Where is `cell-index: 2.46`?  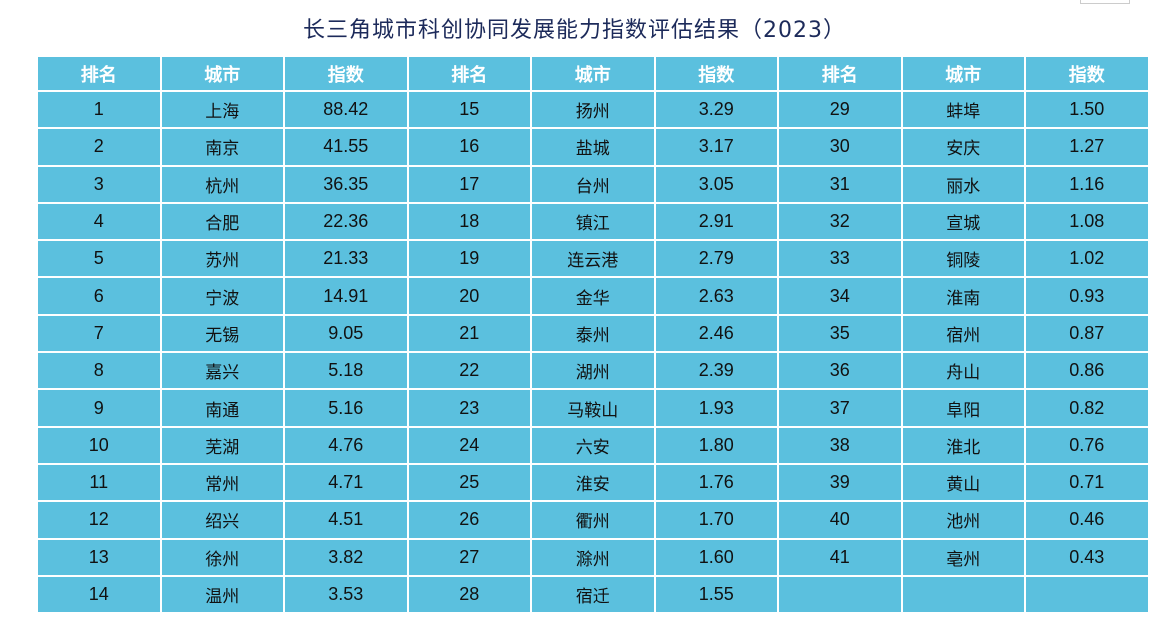 cell-index: 2.46 is located at coordinates (716, 333).